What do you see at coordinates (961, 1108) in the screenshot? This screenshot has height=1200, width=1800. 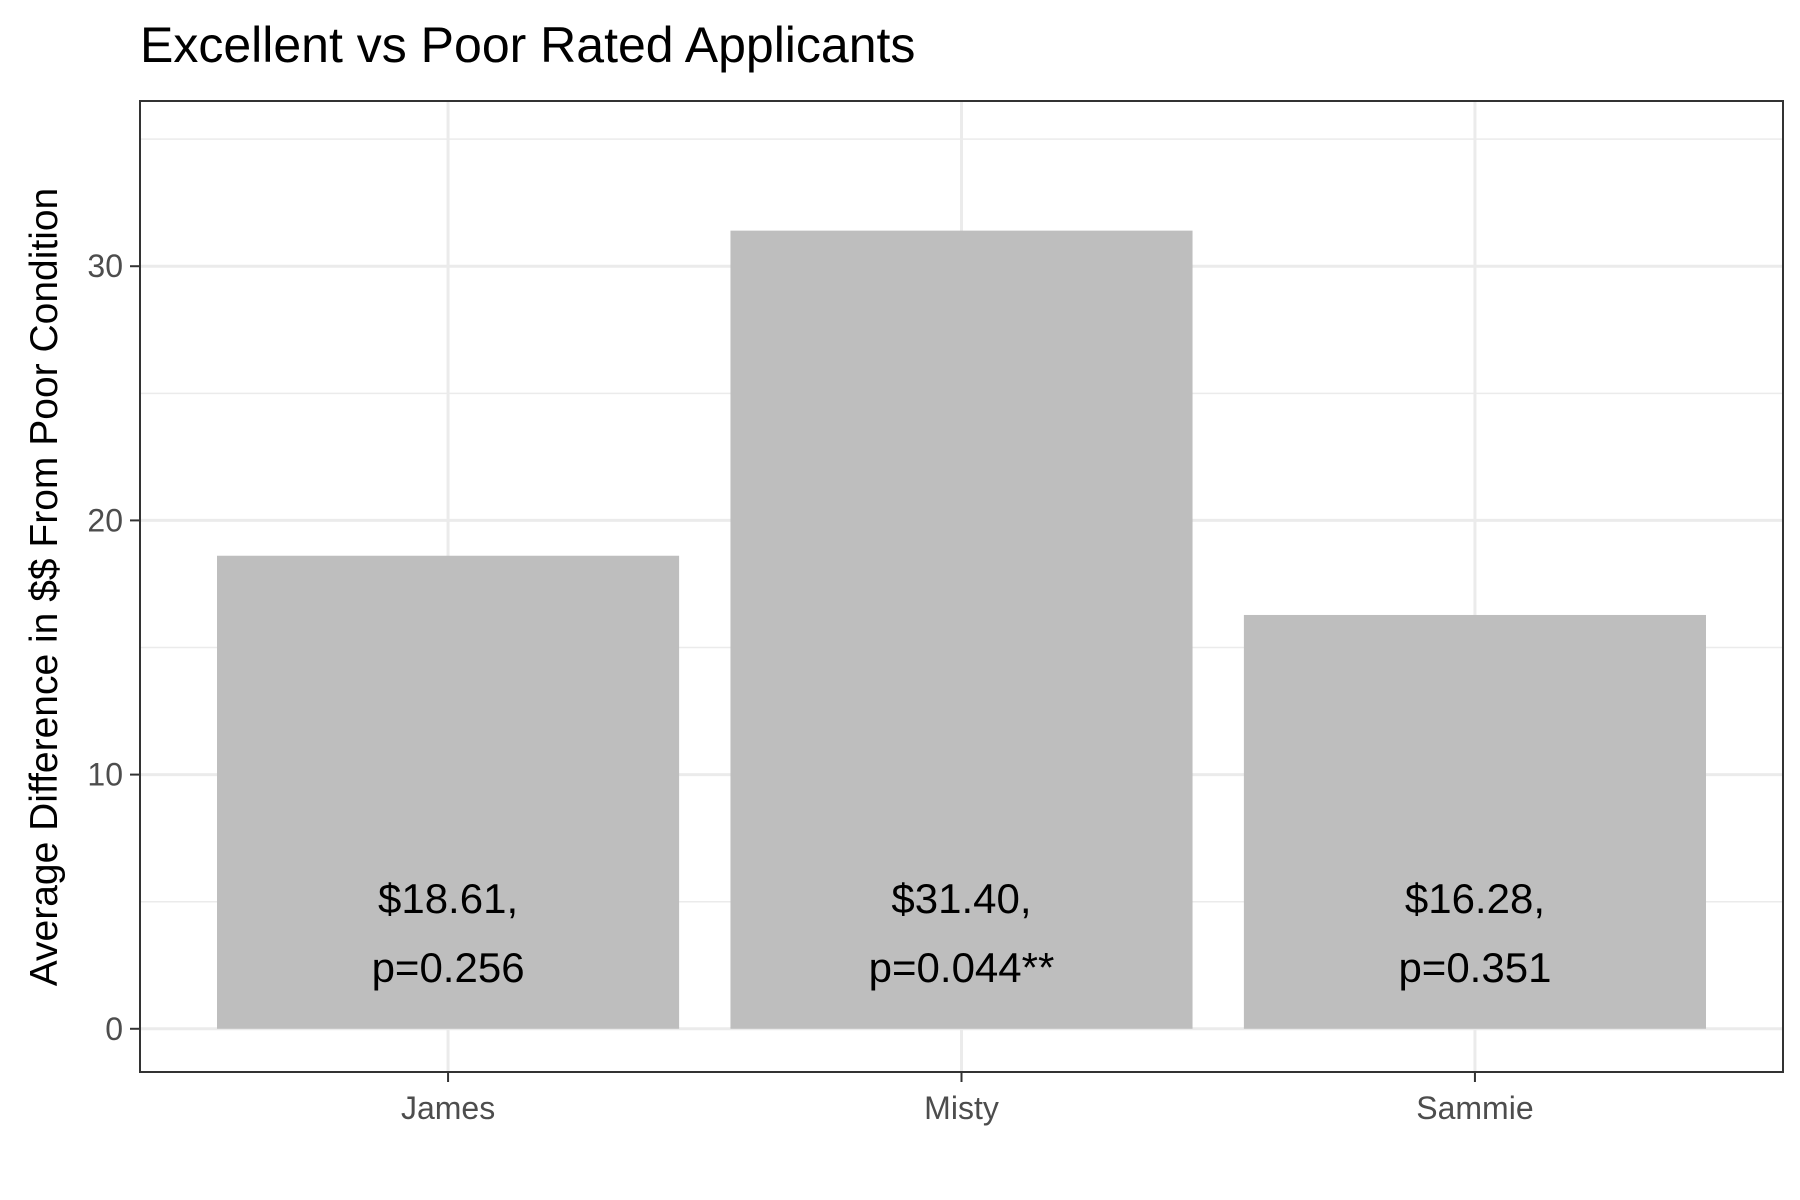 I see `x-tick-label: Misty` at bounding box center [961, 1108].